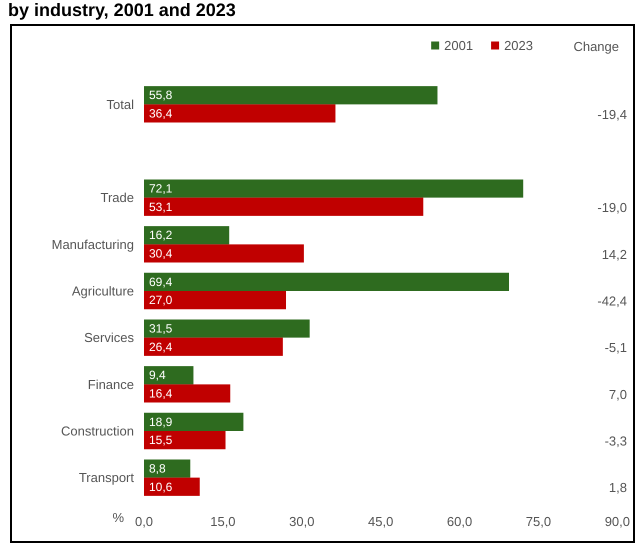 The width and height of the screenshot is (637, 545). Describe the element at coordinates (612, 114) in the screenshot. I see `annotation: -19,4` at that location.